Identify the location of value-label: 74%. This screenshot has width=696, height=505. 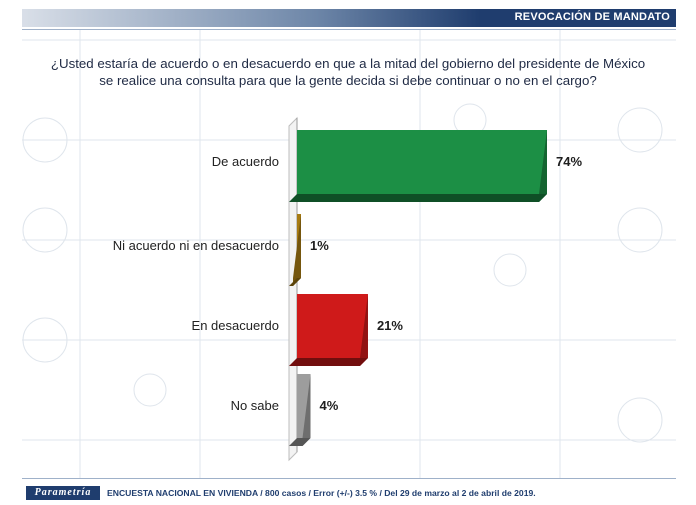
(569, 161).